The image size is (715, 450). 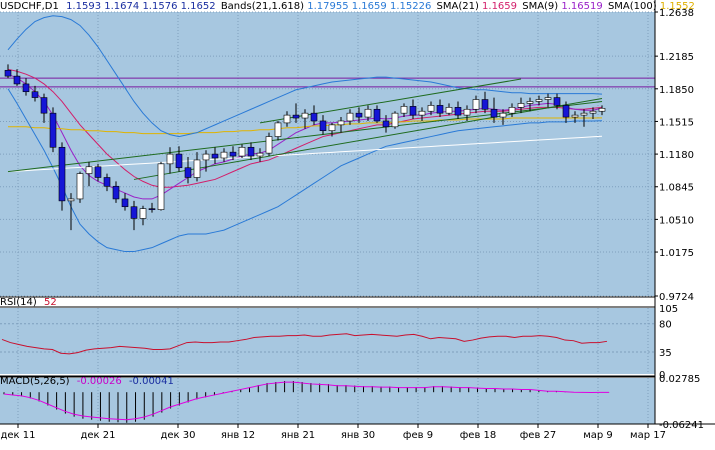 I want to click on y-tick-label: 1.0510, so click(x=676, y=220).